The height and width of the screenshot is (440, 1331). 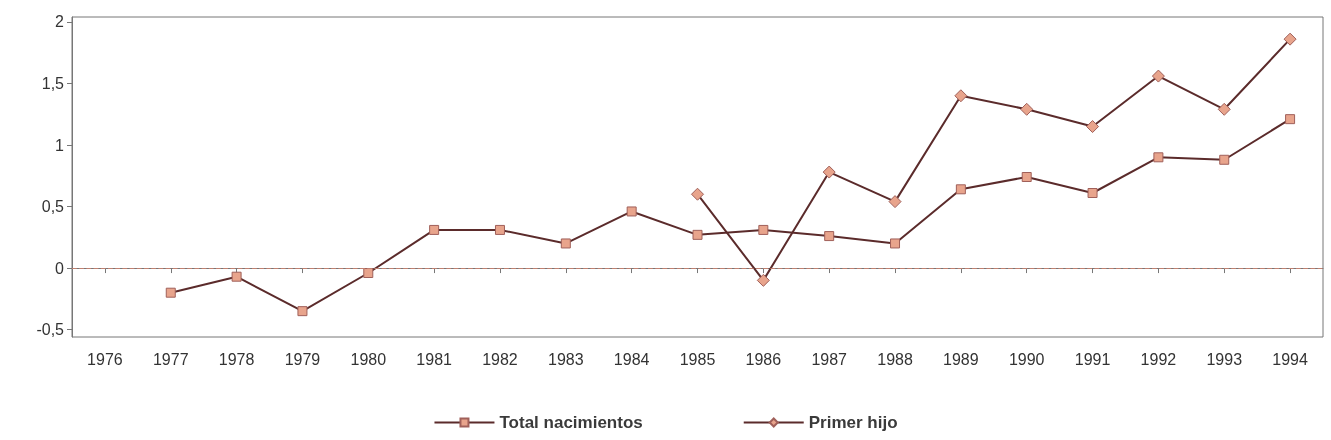 I want to click on x-tick-label: 1992, so click(x=1158, y=359).